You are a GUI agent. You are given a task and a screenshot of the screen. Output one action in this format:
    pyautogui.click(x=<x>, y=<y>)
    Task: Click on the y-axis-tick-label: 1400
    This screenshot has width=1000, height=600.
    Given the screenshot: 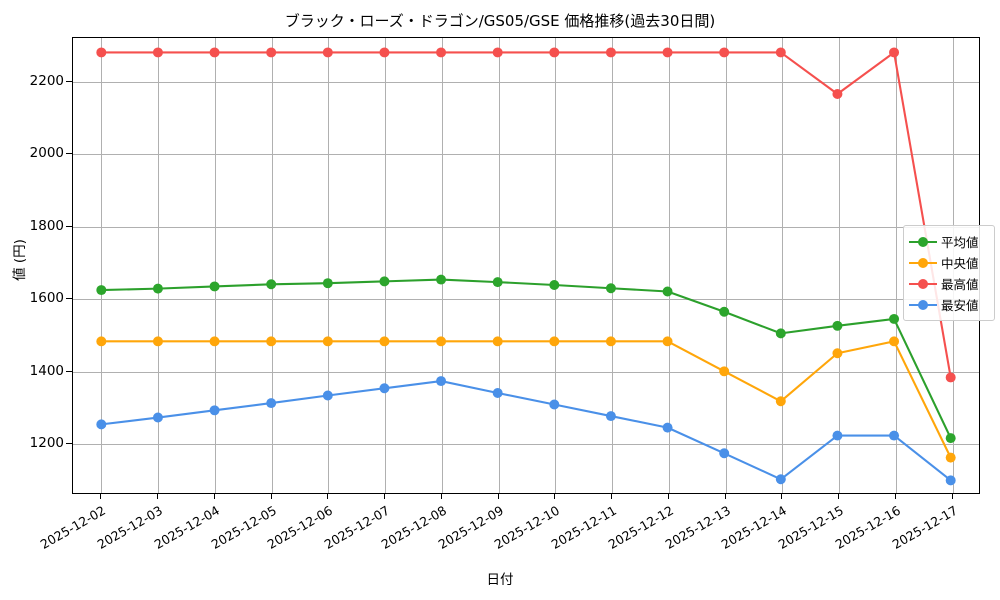 What is the action you would take?
    pyautogui.click(x=46, y=370)
    